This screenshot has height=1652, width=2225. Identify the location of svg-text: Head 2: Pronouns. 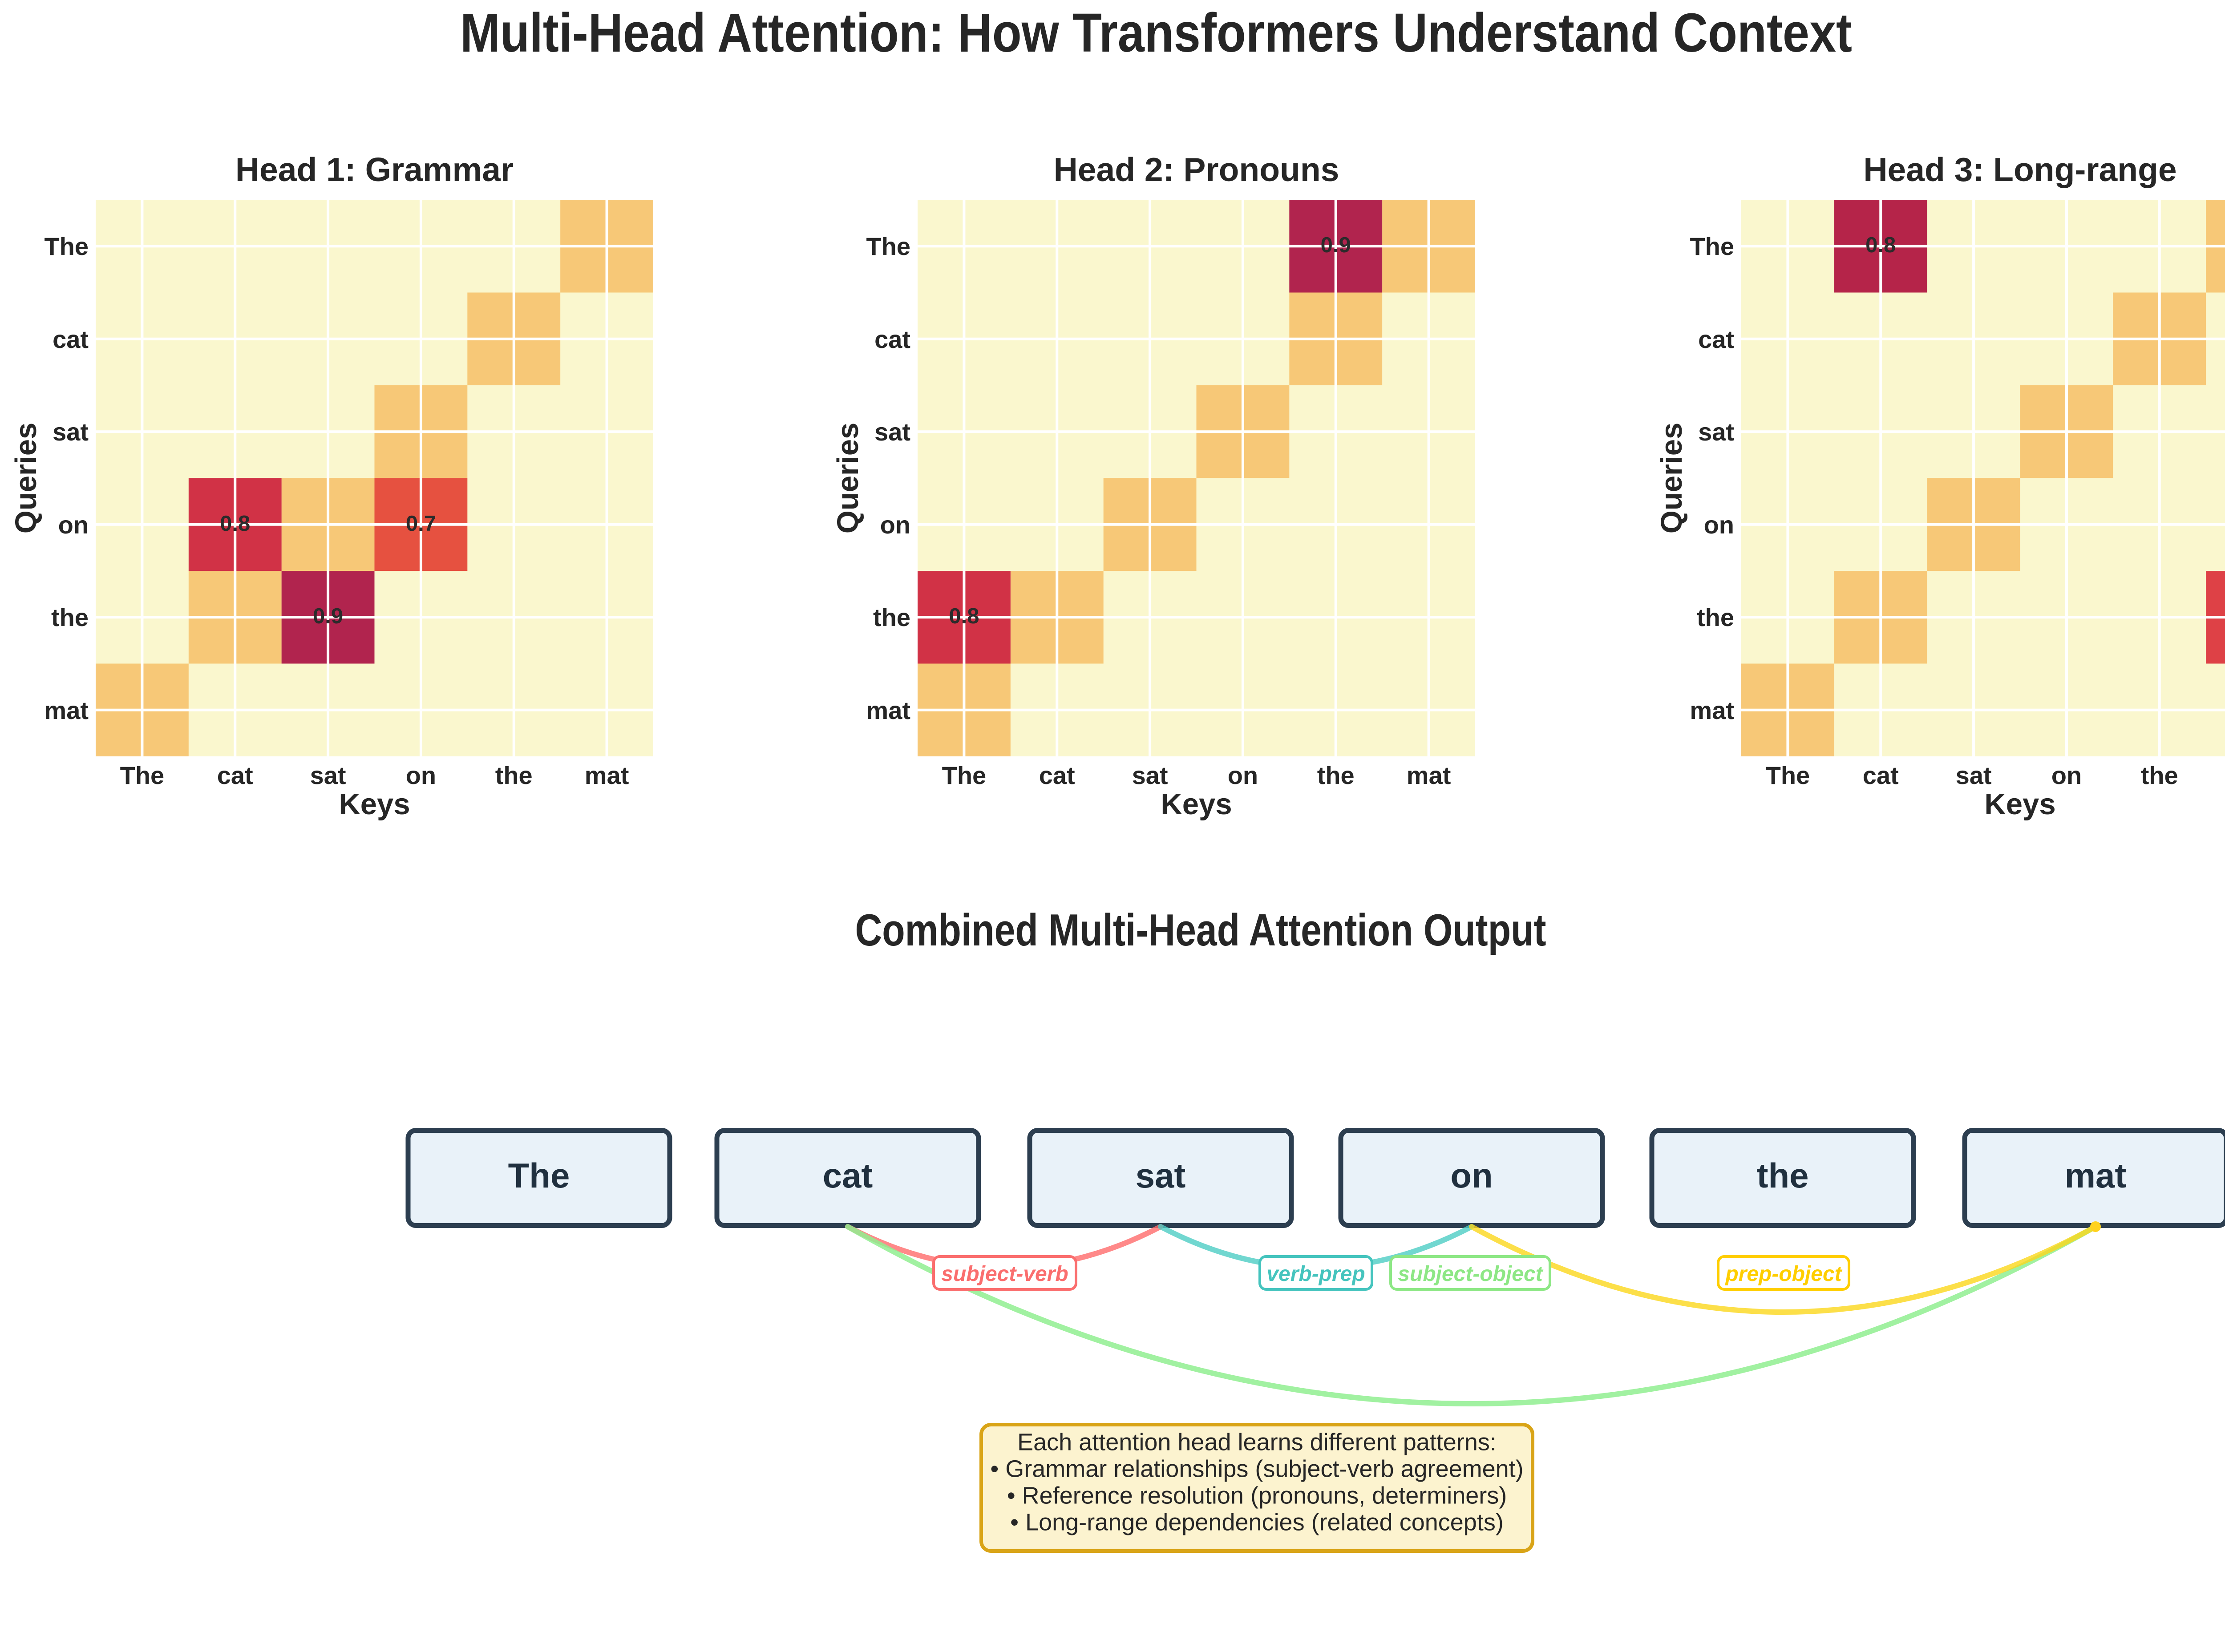
(1196, 169).